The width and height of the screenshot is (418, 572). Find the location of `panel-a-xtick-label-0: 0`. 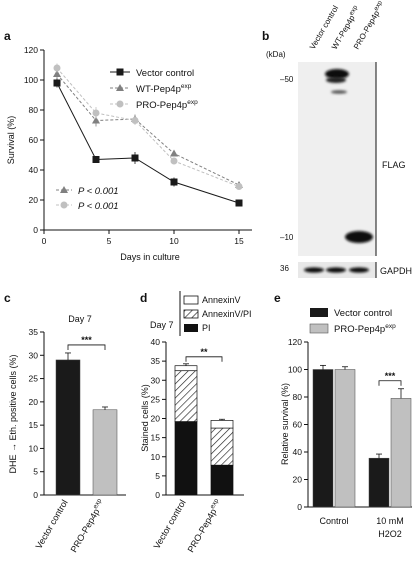

panel-a-xtick-label-0: 0 is located at coordinates (44, 241).